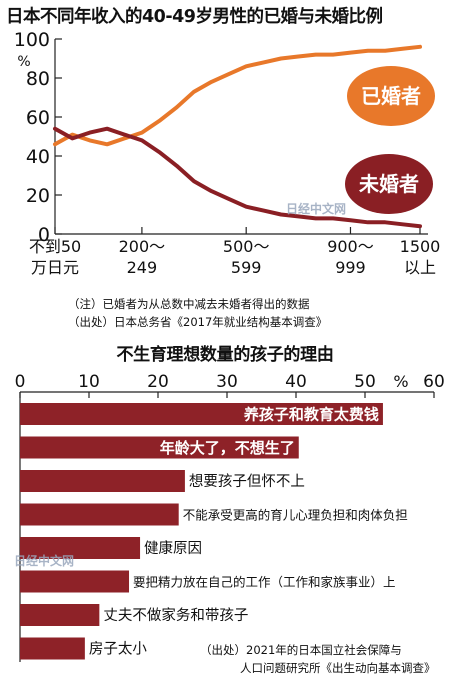 Image resolution: width=450 pixels, height=682 pixels. I want to click on x-tick-label: 1500, so click(420, 246).